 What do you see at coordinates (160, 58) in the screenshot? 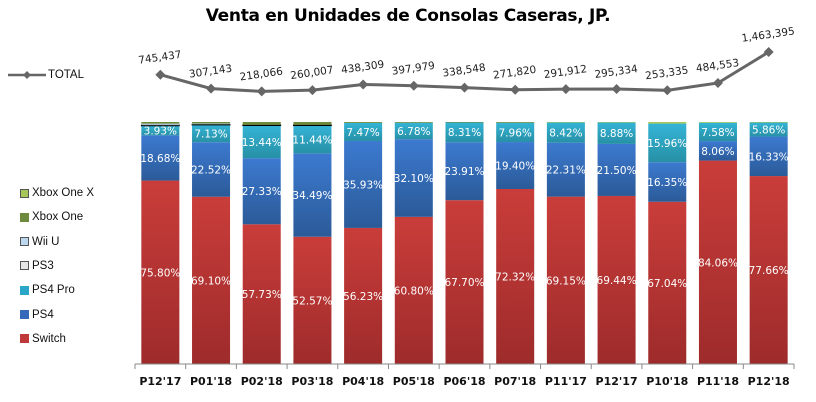
I see `total-data-label: 745,437` at bounding box center [160, 58].